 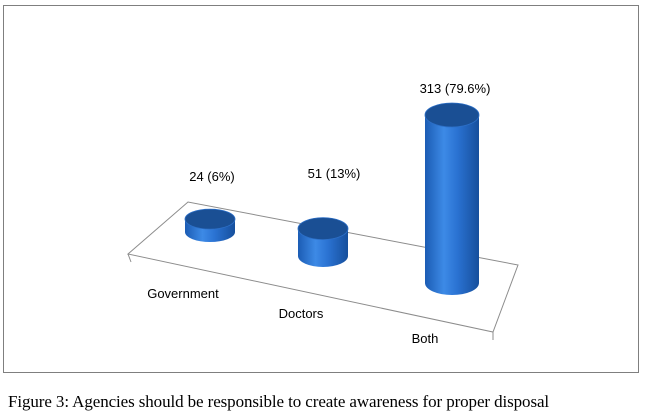 What do you see at coordinates (301, 313) in the screenshot?
I see `category-label: Doctors` at bounding box center [301, 313].